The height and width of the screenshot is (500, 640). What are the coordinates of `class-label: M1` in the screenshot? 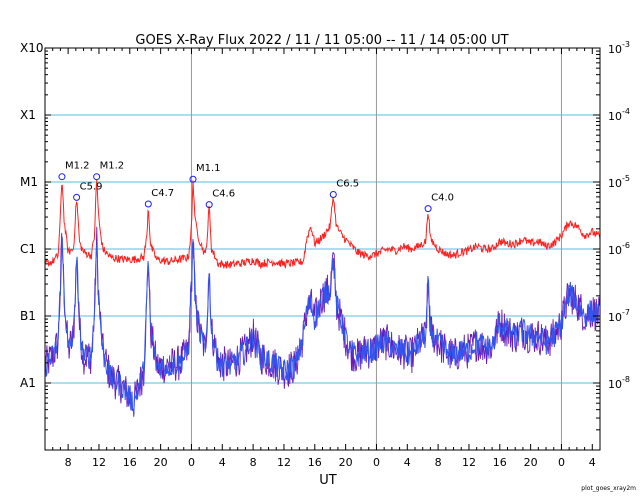 It's located at (29, 182).